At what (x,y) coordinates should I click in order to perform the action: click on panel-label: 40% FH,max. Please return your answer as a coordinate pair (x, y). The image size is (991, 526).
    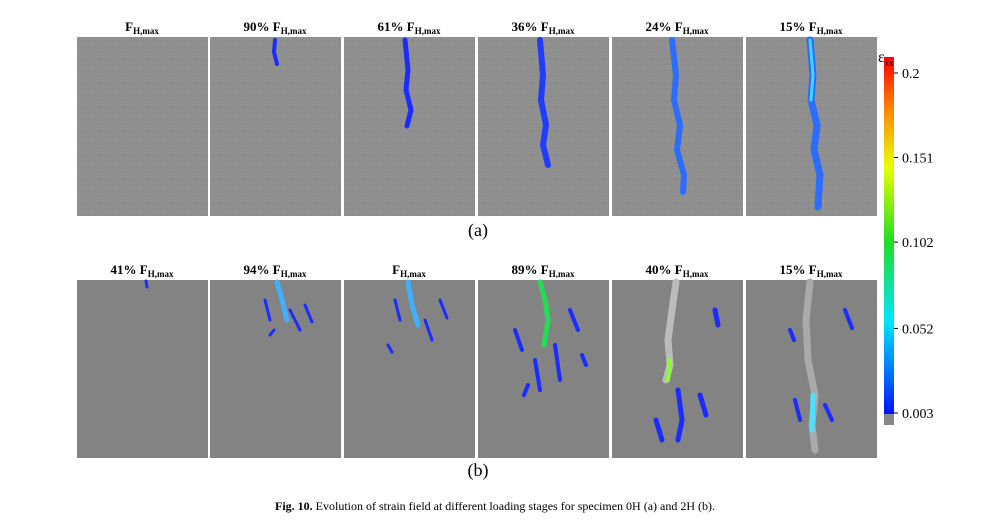
    Looking at the image, I should click on (677, 270).